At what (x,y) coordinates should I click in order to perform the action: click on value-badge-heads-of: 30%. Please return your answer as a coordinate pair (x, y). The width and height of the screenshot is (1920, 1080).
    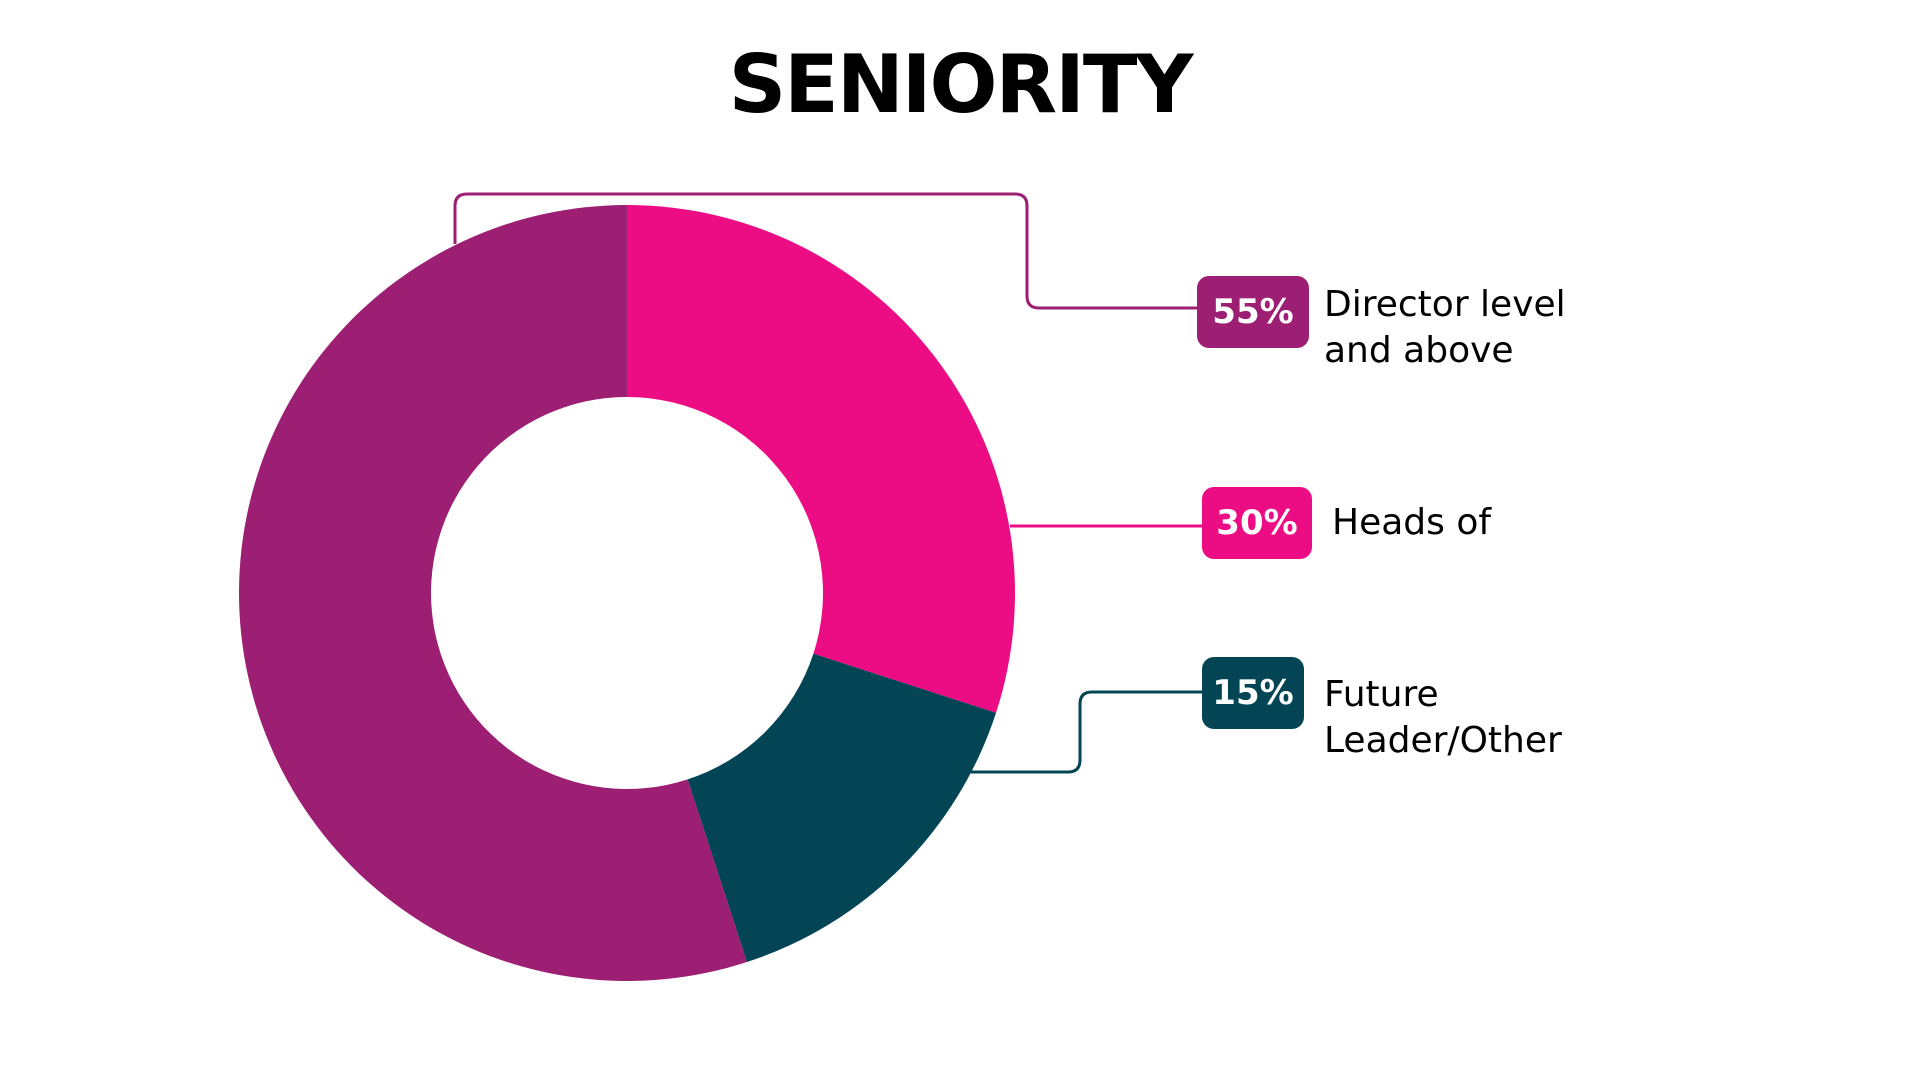
    Looking at the image, I should click on (1257, 523).